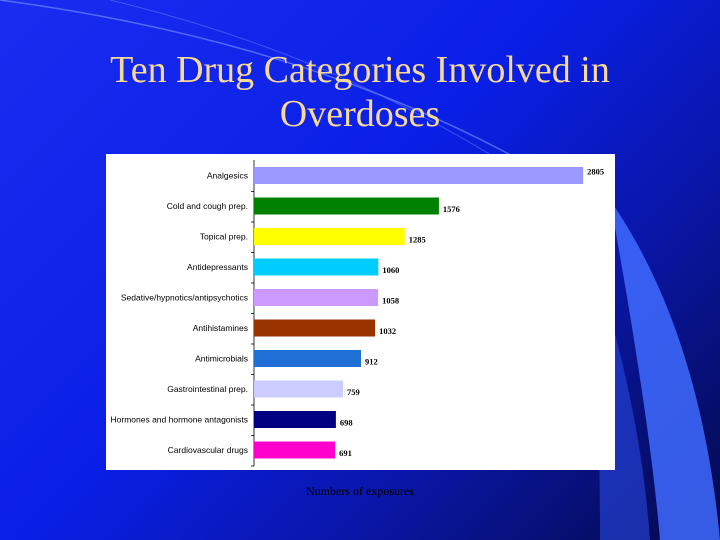 Image resolution: width=720 pixels, height=540 pixels. Describe the element at coordinates (180, 420) in the screenshot. I see `category-label: Hormones and hormone antagonists` at that location.